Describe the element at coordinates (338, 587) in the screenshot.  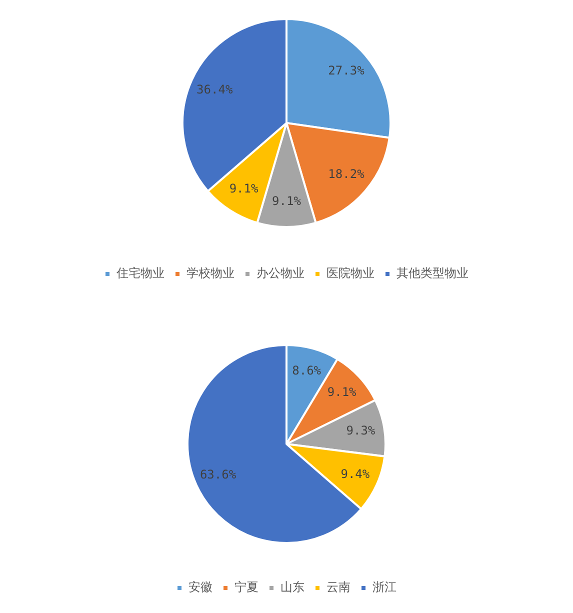
I see `legend-label: 云南` at that location.